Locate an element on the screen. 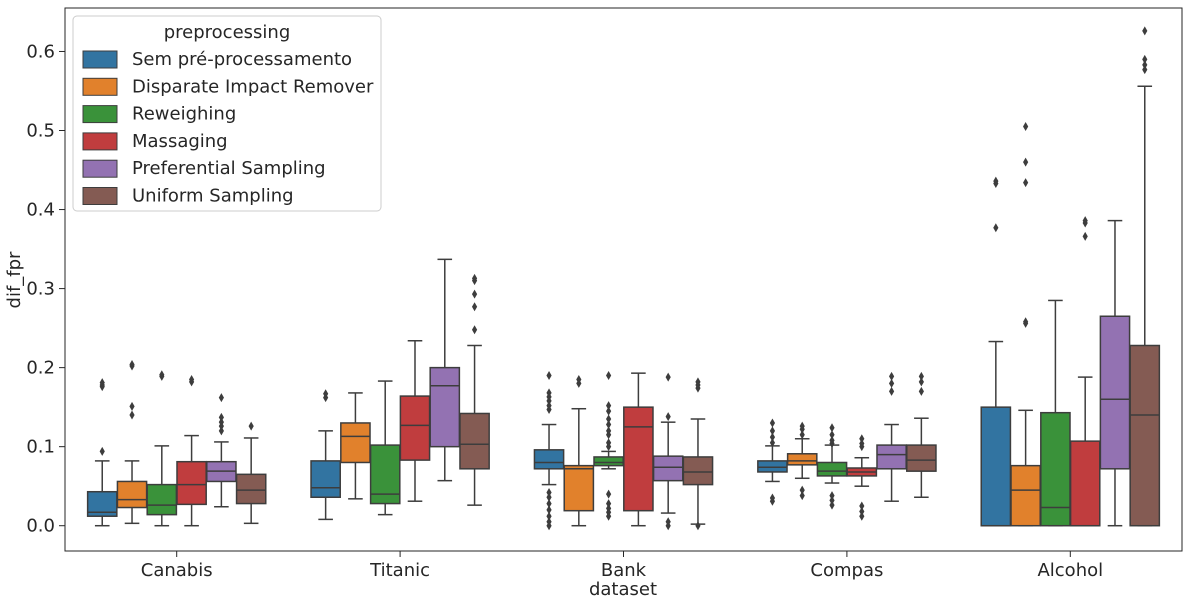 This screenshot has height=605, width=1188. legend-item: Disparate Impact Remover is located at coordinates (228, 86).